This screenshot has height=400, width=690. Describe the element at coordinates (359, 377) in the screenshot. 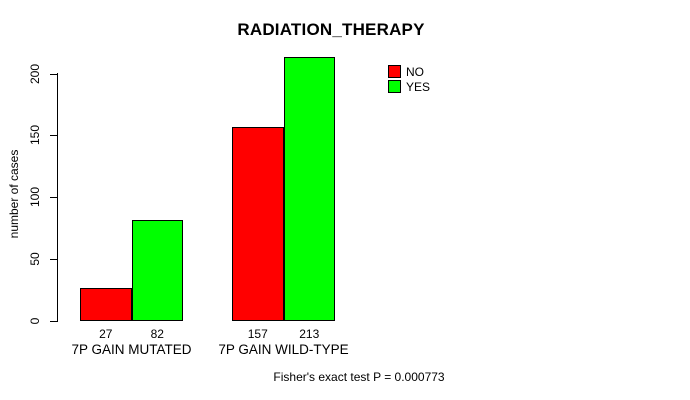

I see `footnote-stats-text: Fisher's exact test P = 0.000773` at that location.